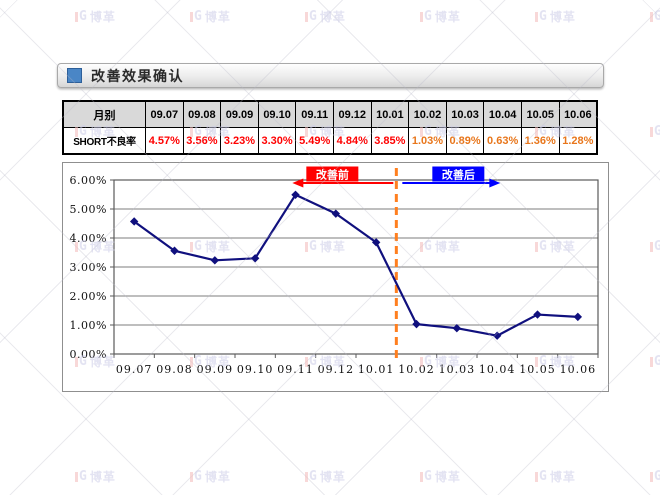 Image resolution: width=660 pixels, height=495 pixels. Describe the element at coordinates (88, 354) in the screenshot. I see `y-axis-label: 0.00%` at that location.